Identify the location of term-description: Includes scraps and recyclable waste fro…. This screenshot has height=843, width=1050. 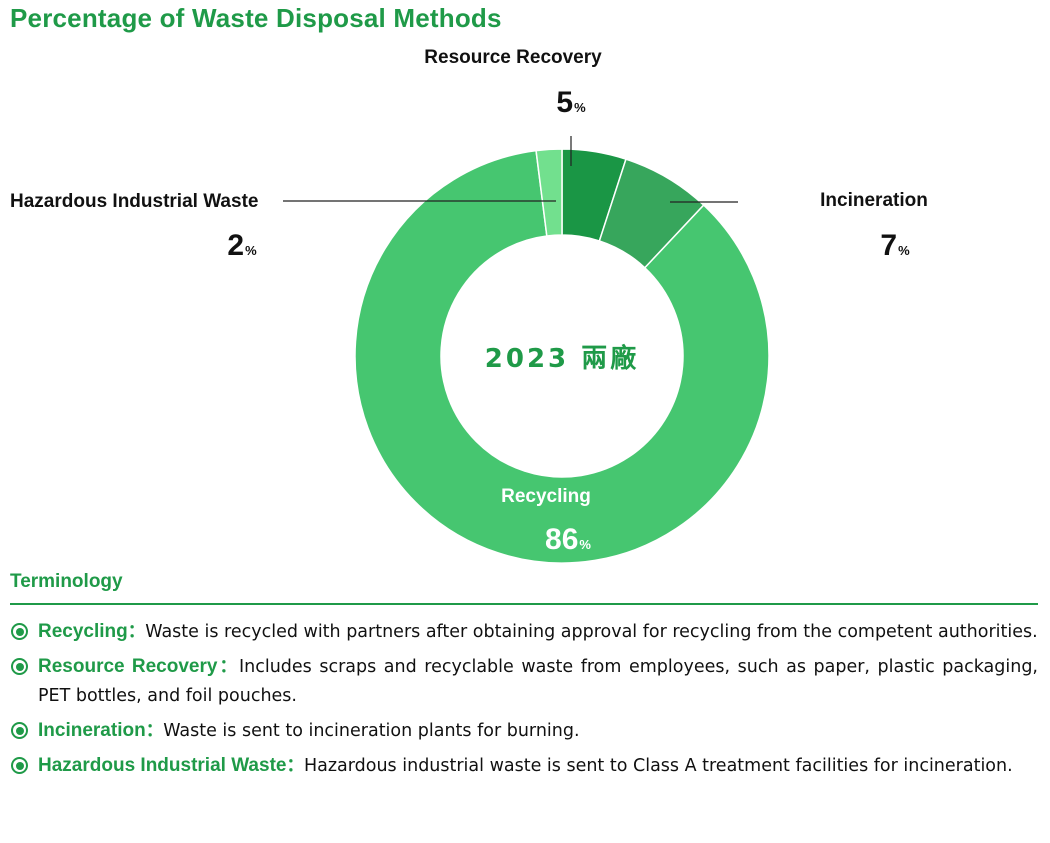
(538, 681).